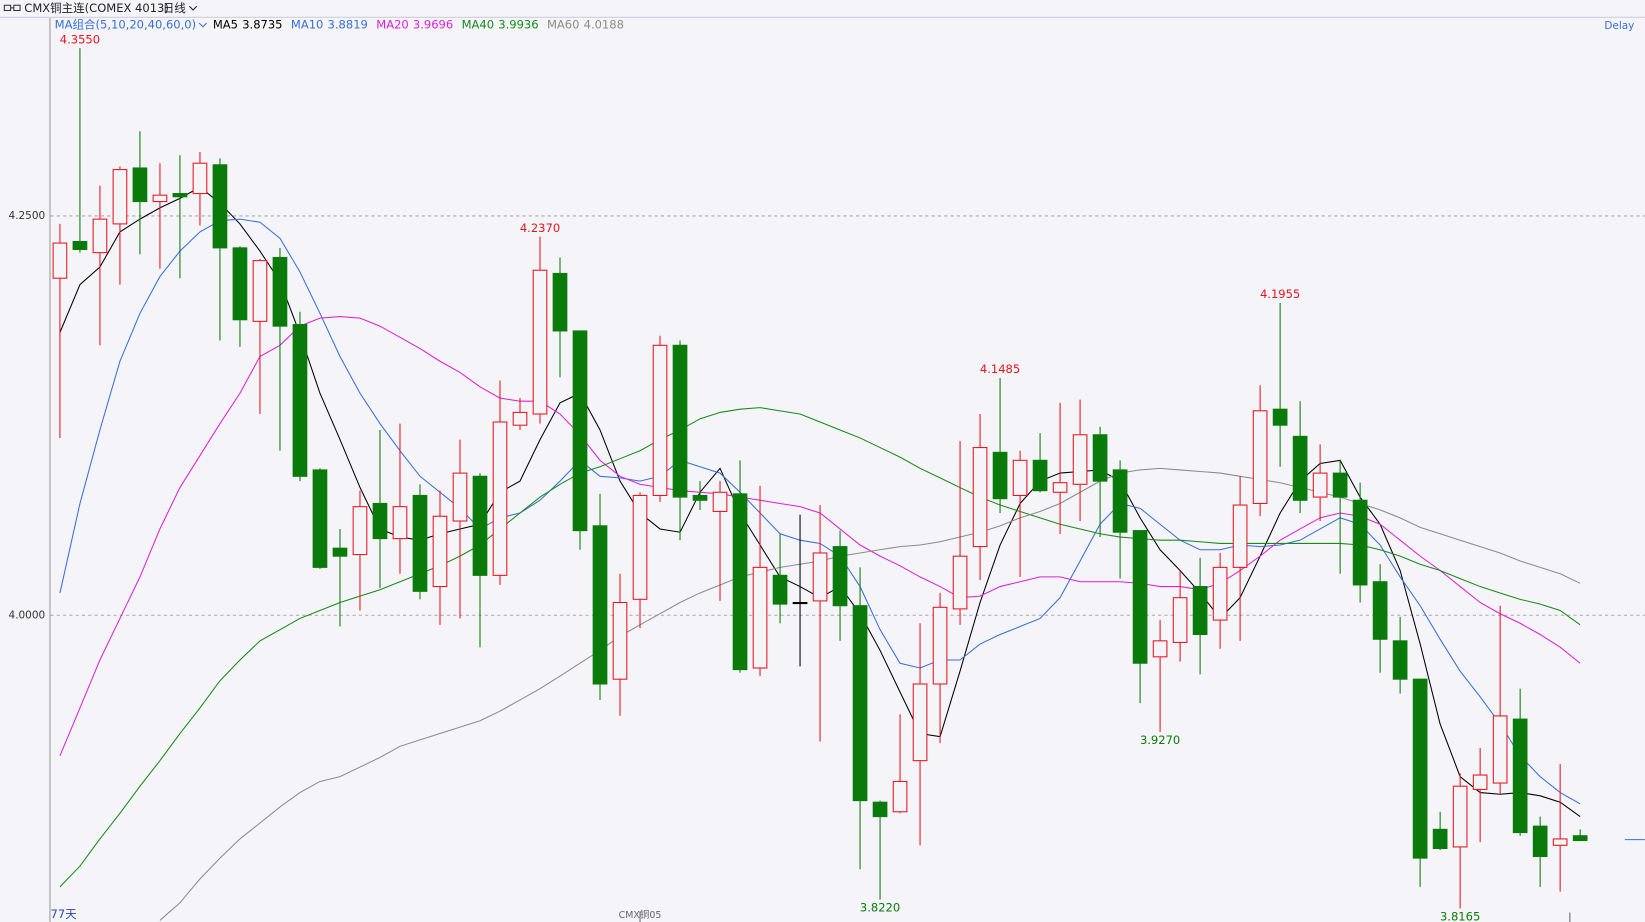 This screenshot has height=922, width=1645. Describe the element at coordinates (478, 25) in the screenshot. I see `legend-name: MA40` at that location.